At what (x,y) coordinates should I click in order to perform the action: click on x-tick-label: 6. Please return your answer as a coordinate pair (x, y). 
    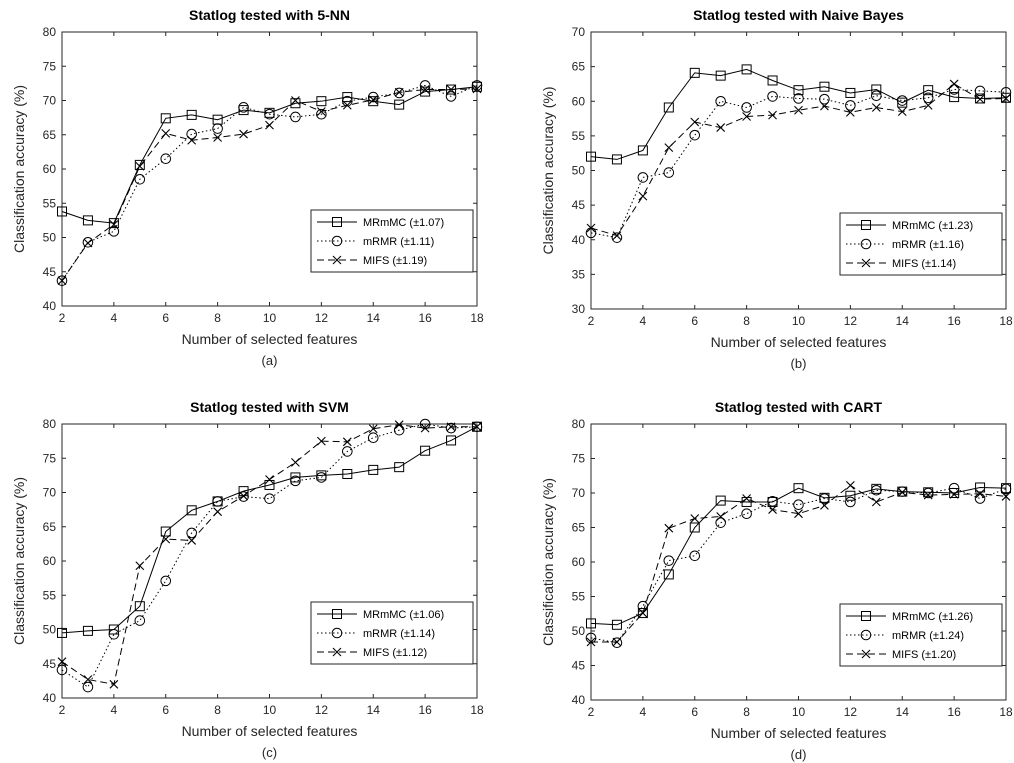
    Looking at the image, I should click on (165, 710).